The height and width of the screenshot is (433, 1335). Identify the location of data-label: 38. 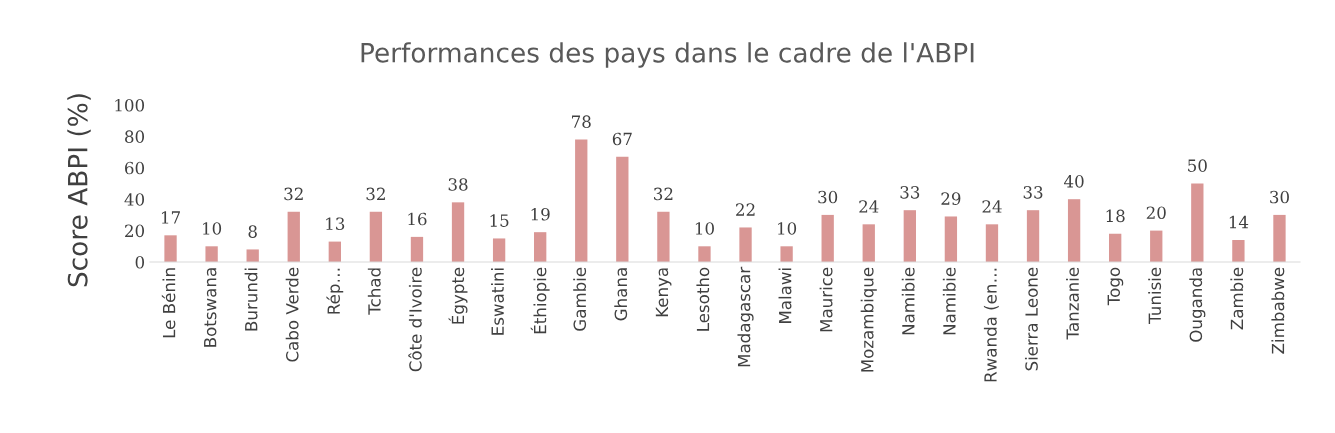
(458, 184).